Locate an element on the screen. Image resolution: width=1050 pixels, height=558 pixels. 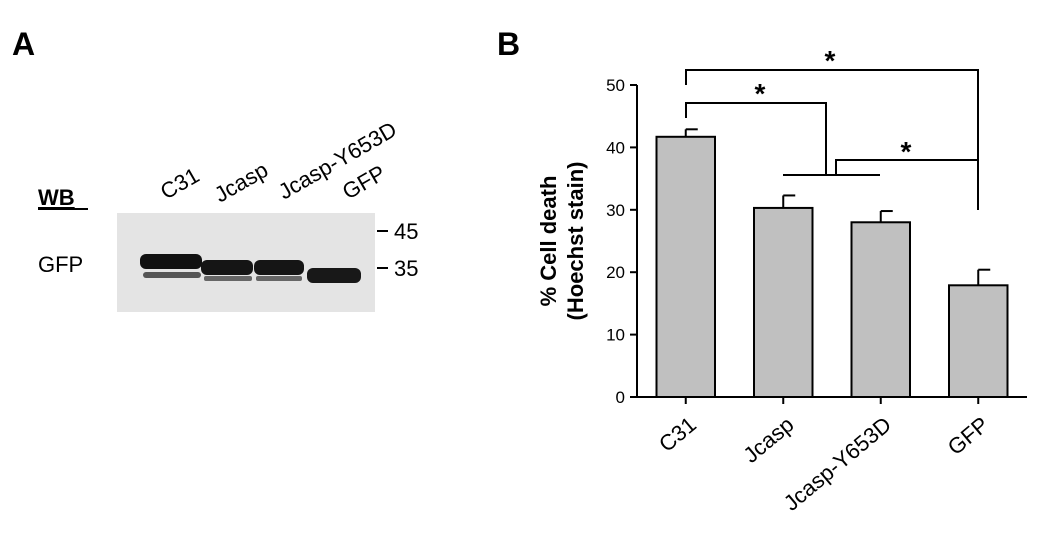
marker-label: 45 is located at coordinates (406, 231).